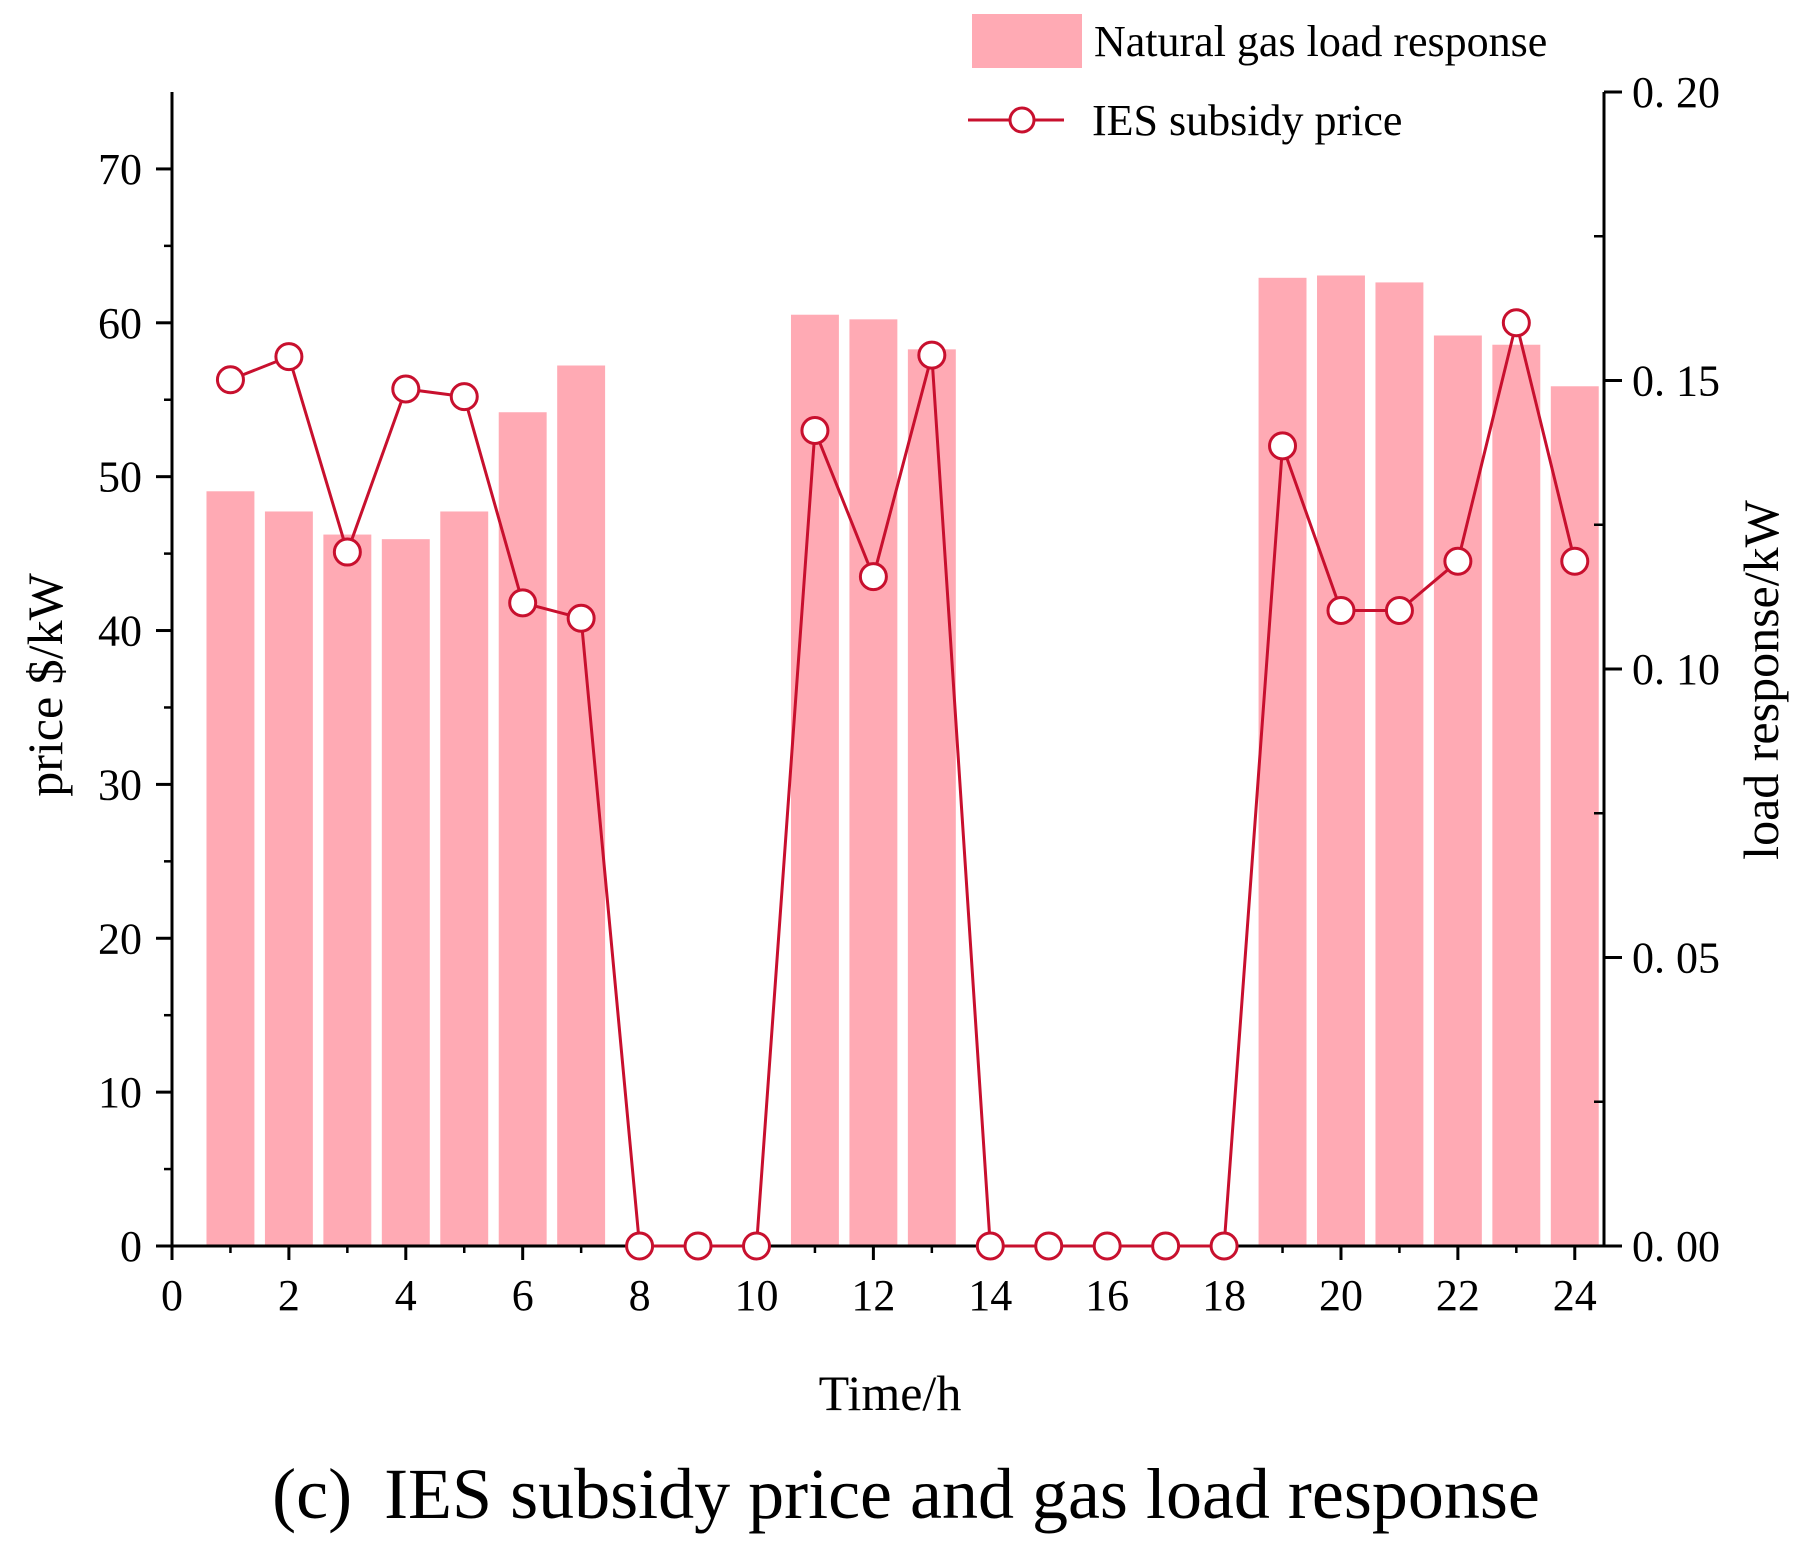  Describe the element at coordinates (1107, 1295) in the screenshot. I see `x-tick-label: 16` at that location.